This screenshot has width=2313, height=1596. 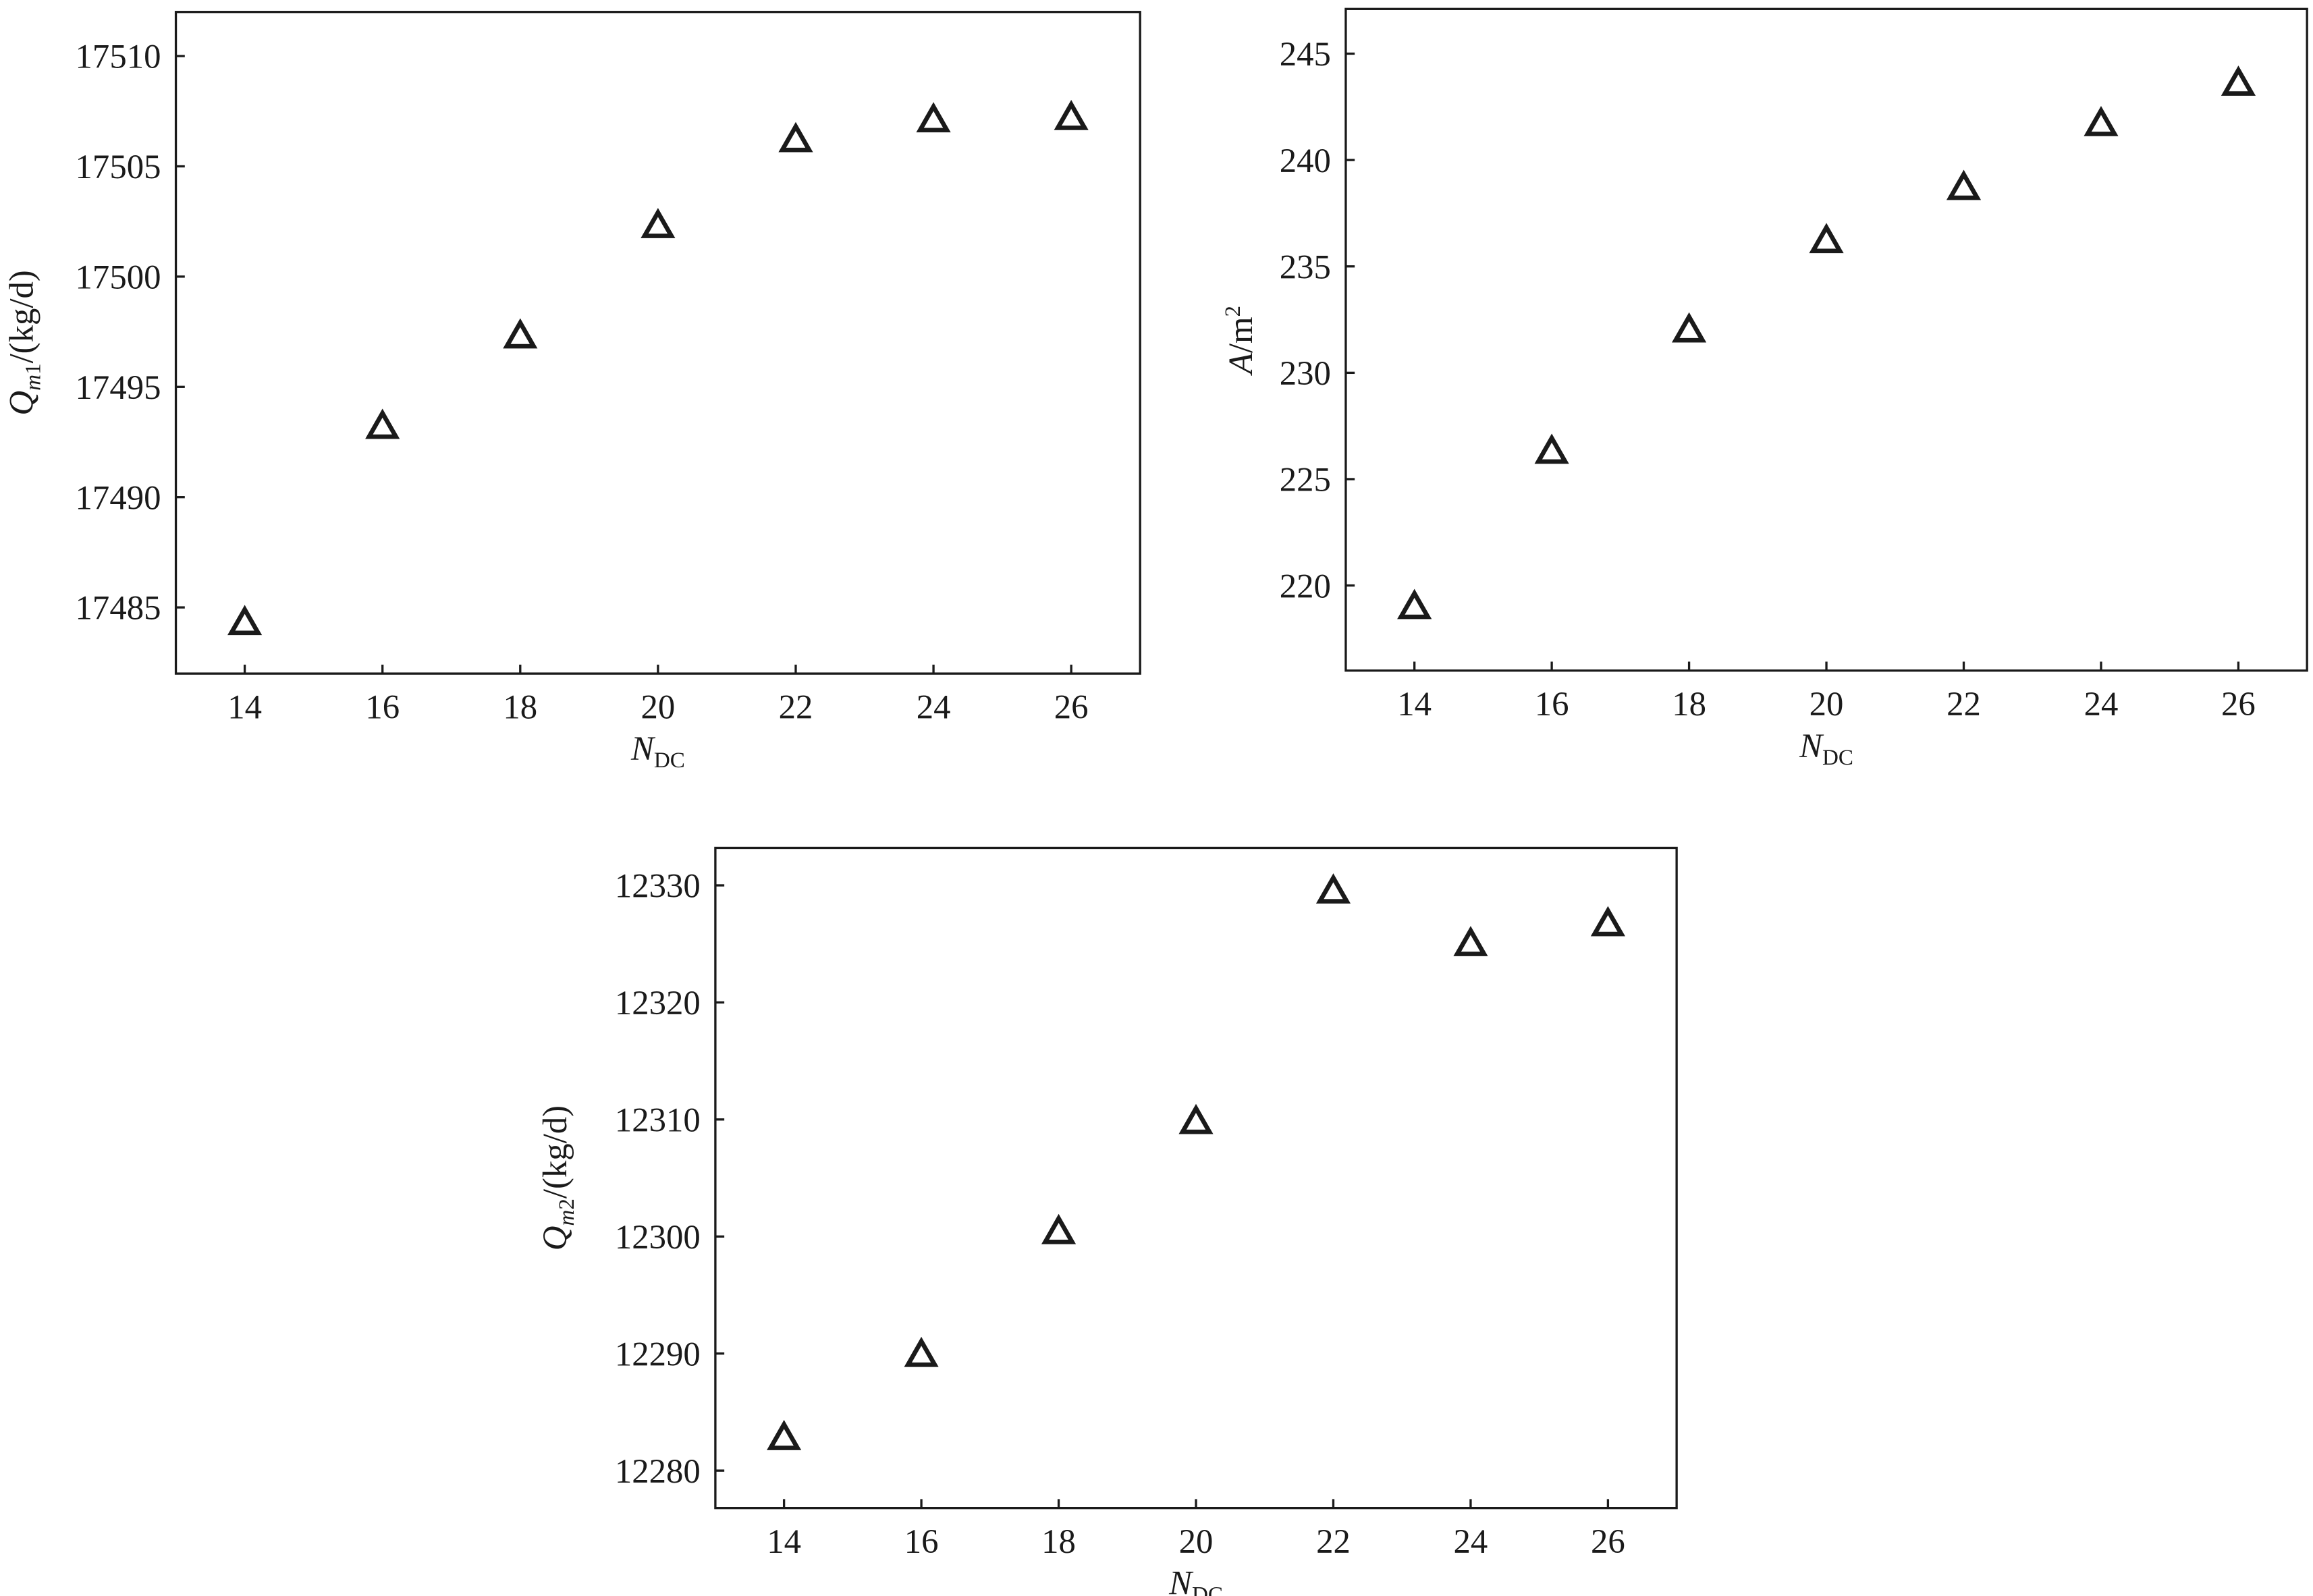 What do you see at coordinates (34, 369) in the screenshot?
I see `y-axis-label-part: 1` at bounding box center [34, 369].